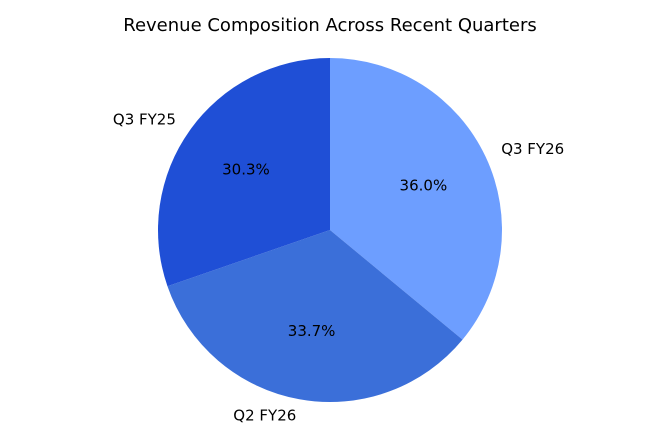 The height and width of the screenshot is (440, 660). I want to click on slice-label-q3-fy25: Q3 FY25, so click(144, 120).